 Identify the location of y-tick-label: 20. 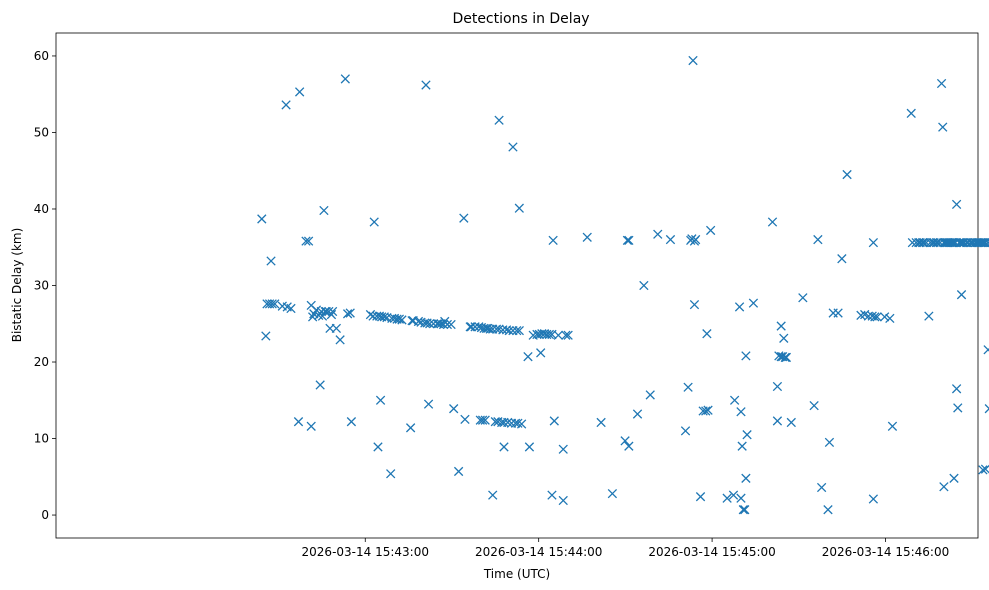
(41, 362).